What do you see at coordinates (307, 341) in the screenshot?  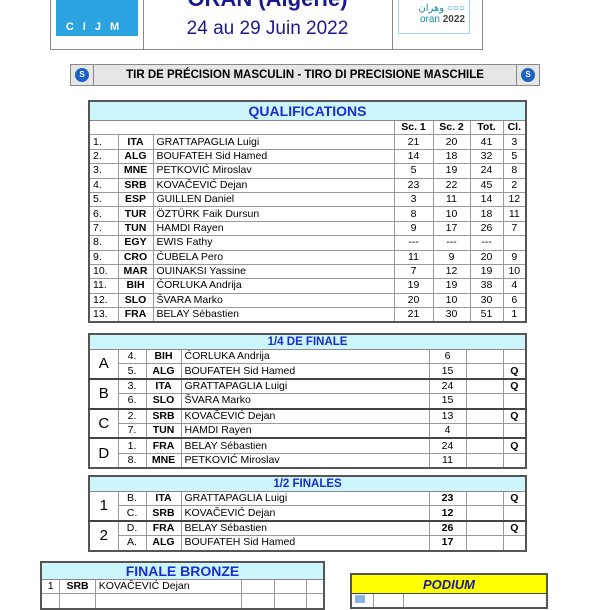 I see `quarterfinals-title: 1/4 DE FINALE` at bounding box center [307, 341].